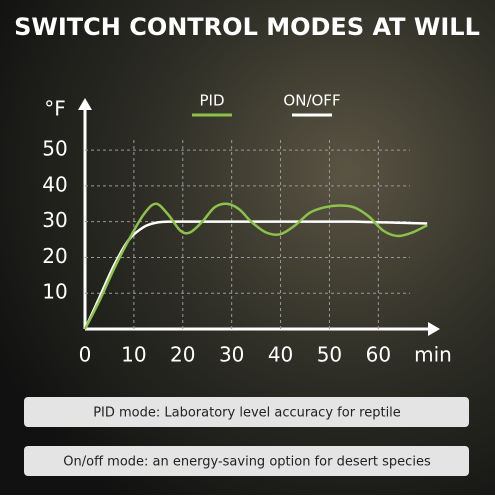  What do you see at coordinates (85, 355) in the screenshot?
I see `x-tick-label: 0` at bounding box center [85, 355].